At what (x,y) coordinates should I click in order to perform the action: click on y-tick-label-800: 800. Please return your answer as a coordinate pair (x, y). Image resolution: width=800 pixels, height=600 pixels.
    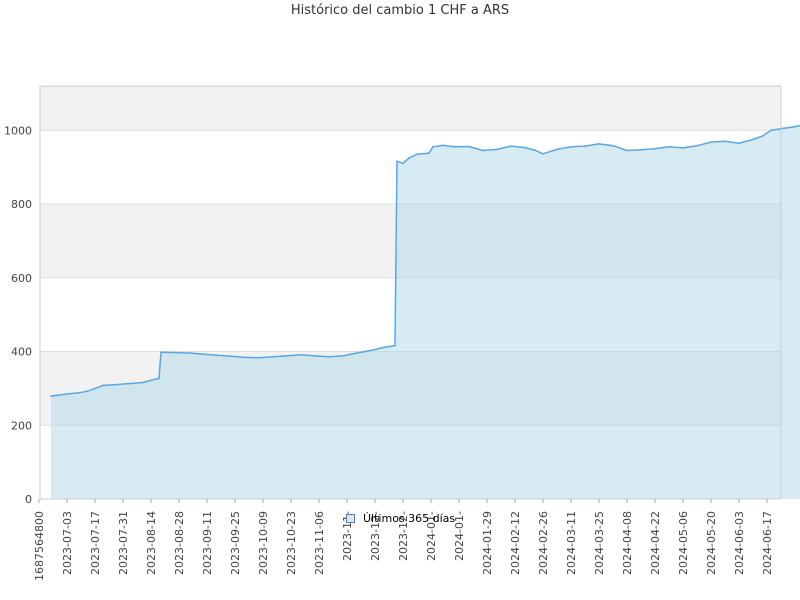
    Looking at the image, I should click on (21, 204).